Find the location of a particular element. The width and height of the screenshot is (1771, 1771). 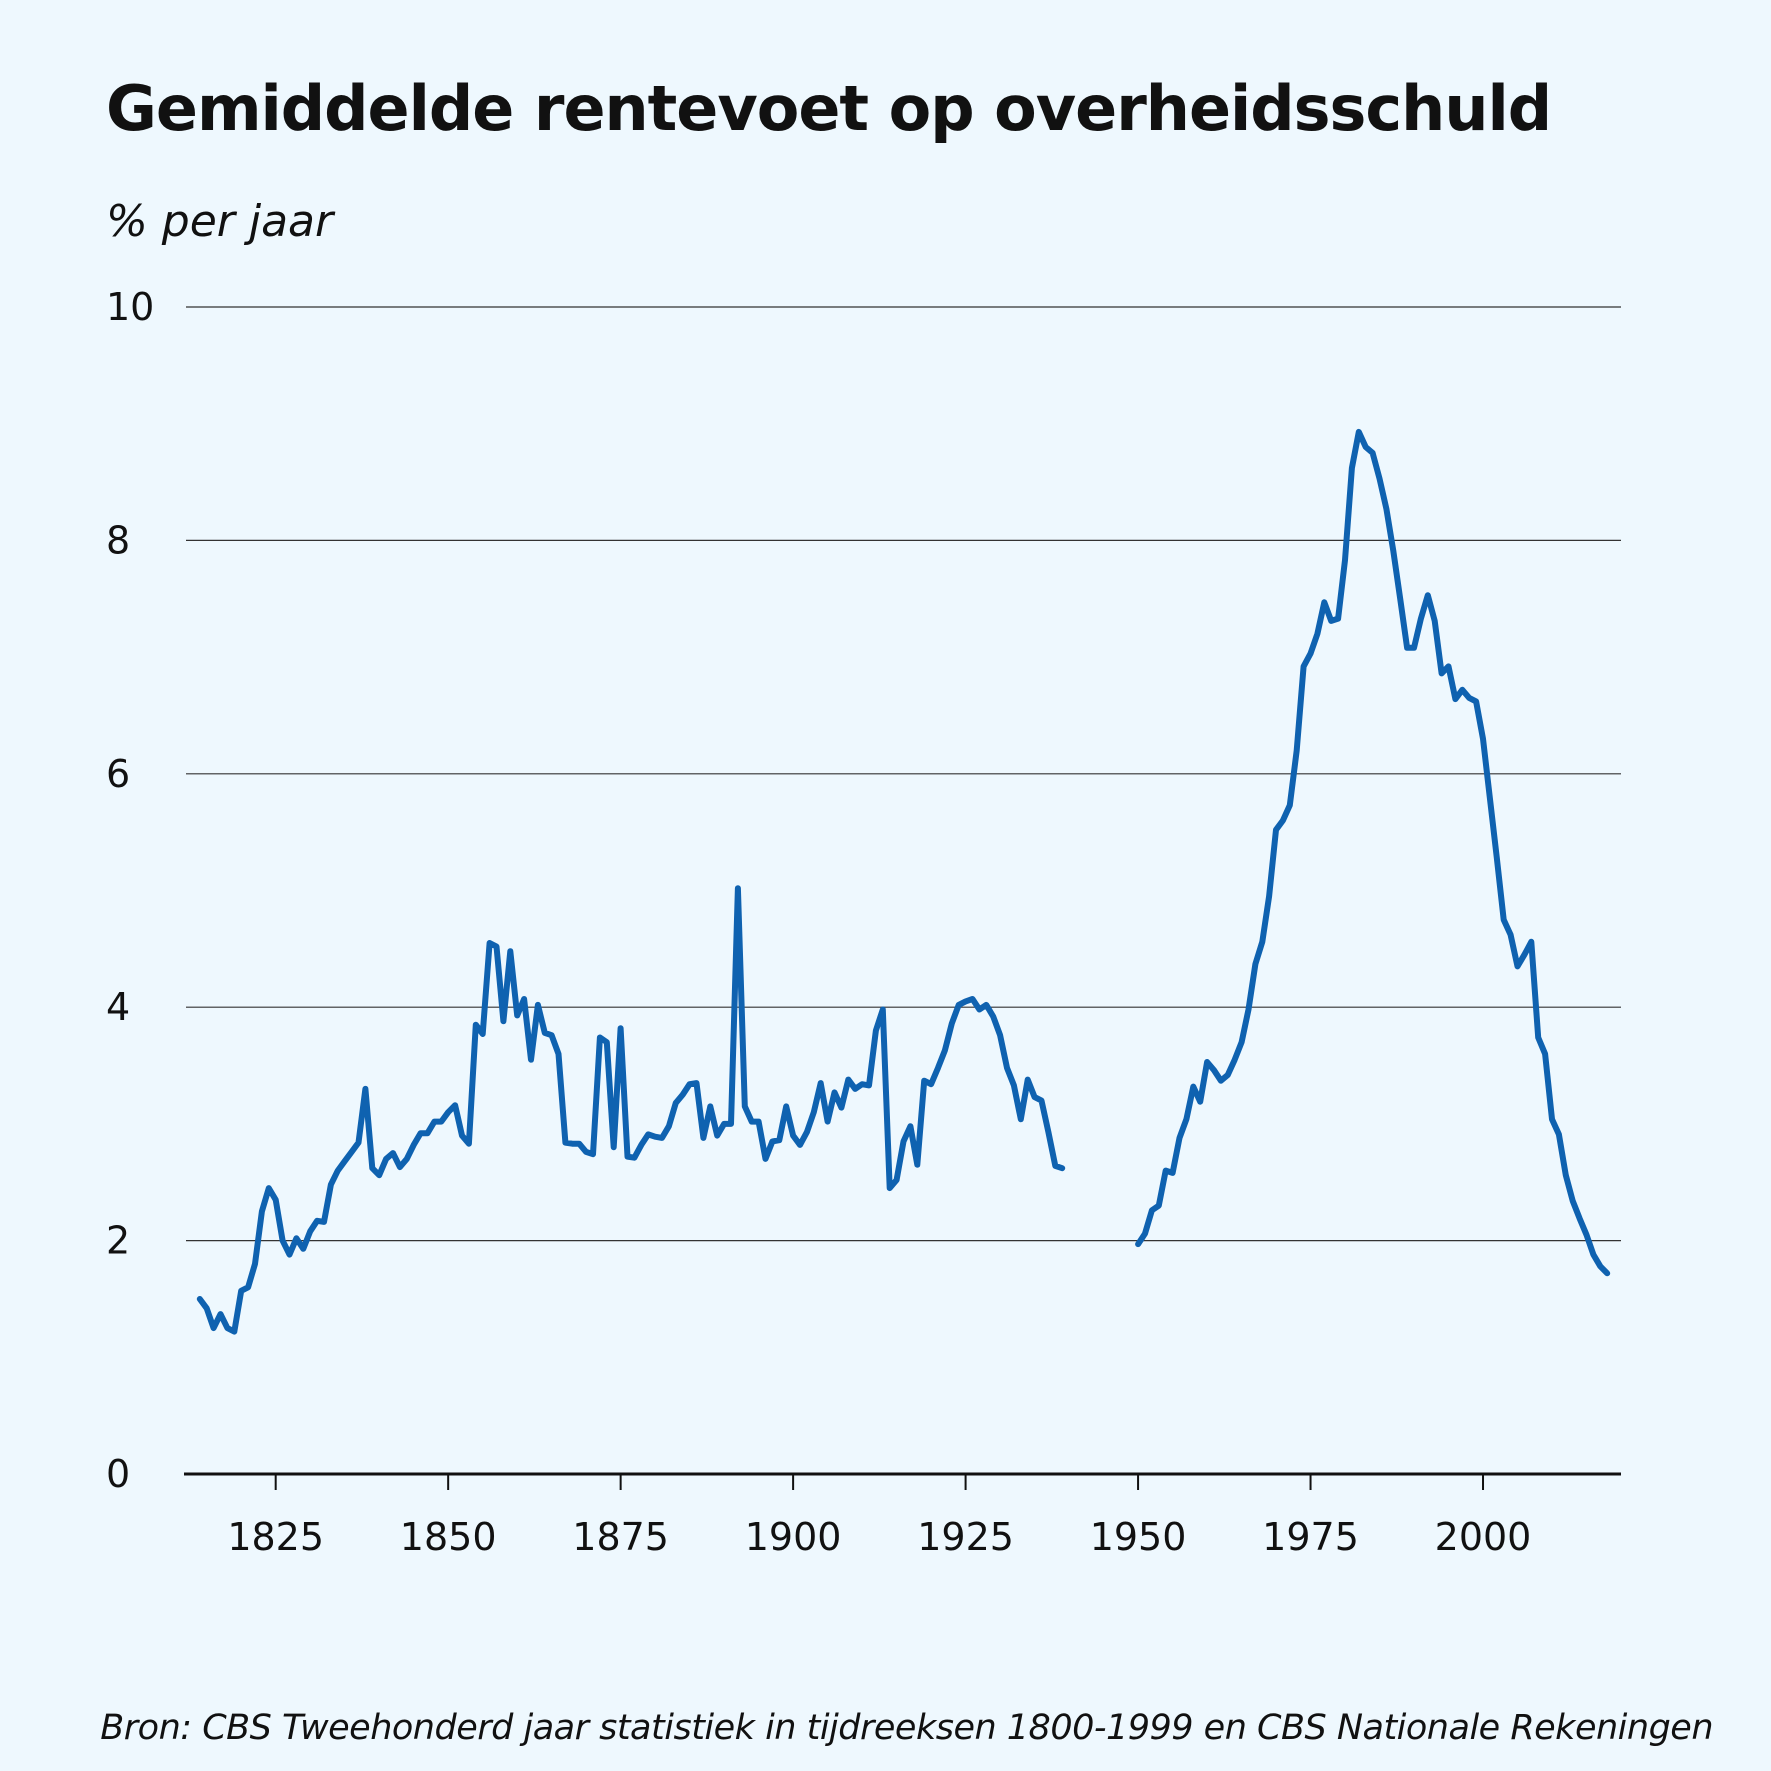

x-tick-label: 1925 is located at coordinates (965, 1537).